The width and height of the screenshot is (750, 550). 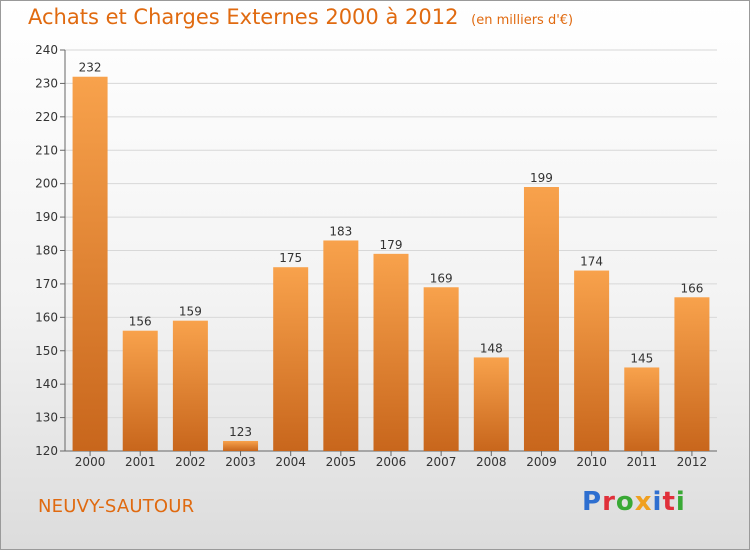 What do you see at coordinates (643, 502) in the screenshot?
I see `logo-letter: x` at bounding box center [643, 502].